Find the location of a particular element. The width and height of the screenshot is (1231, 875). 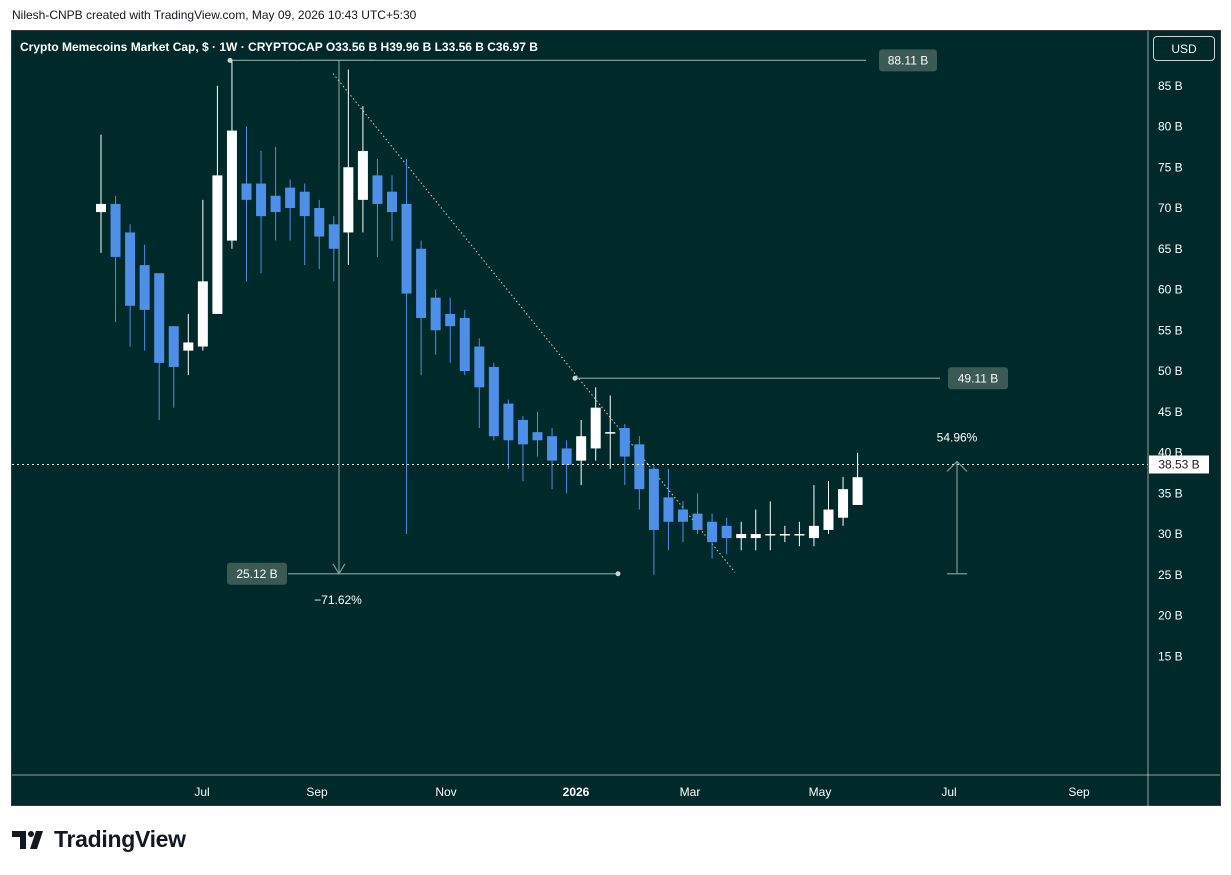

last-price-label-bg is located at coordinates (1179, 464).